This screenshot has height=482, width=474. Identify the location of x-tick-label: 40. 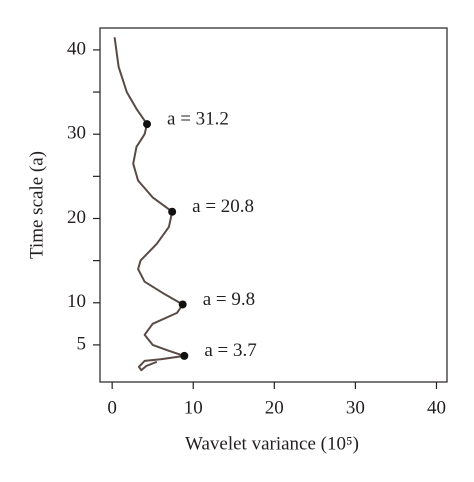
(436, 407).